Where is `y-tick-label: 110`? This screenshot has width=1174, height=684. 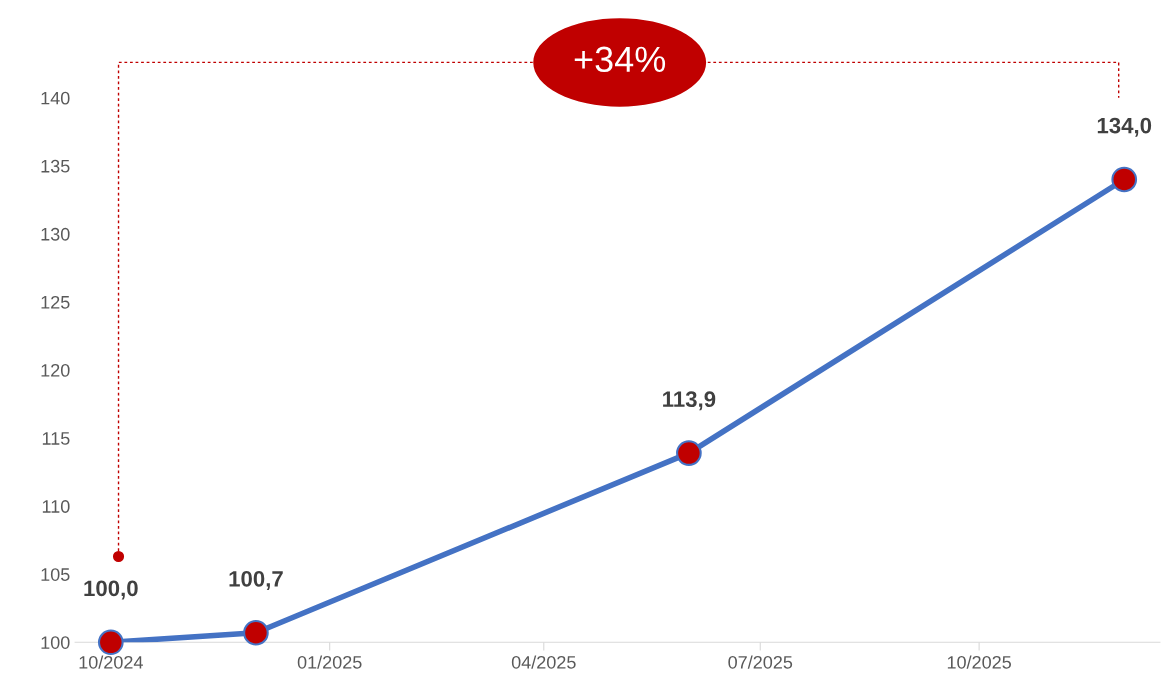
y-tick-label: 110 is located at coordinates (56, 506).